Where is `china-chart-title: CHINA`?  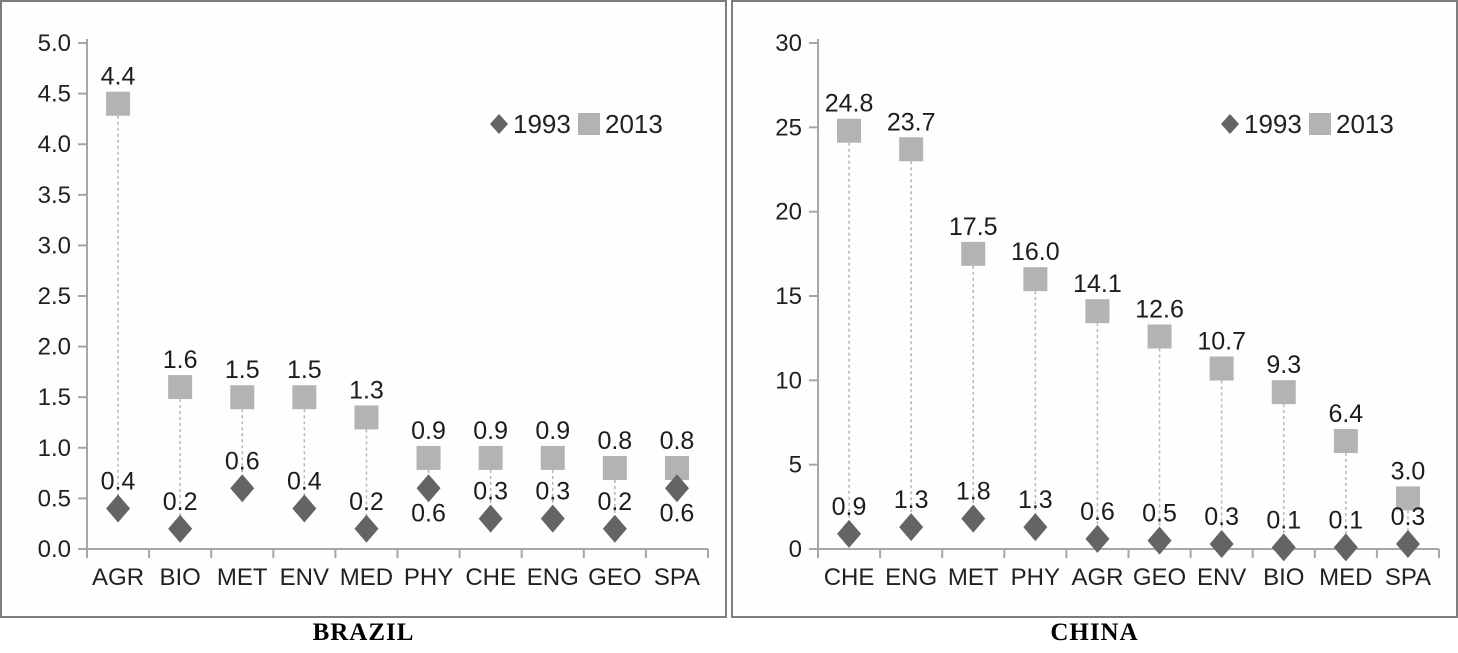 china-chart-title: CHINA is located at coordinates (1094, 632).